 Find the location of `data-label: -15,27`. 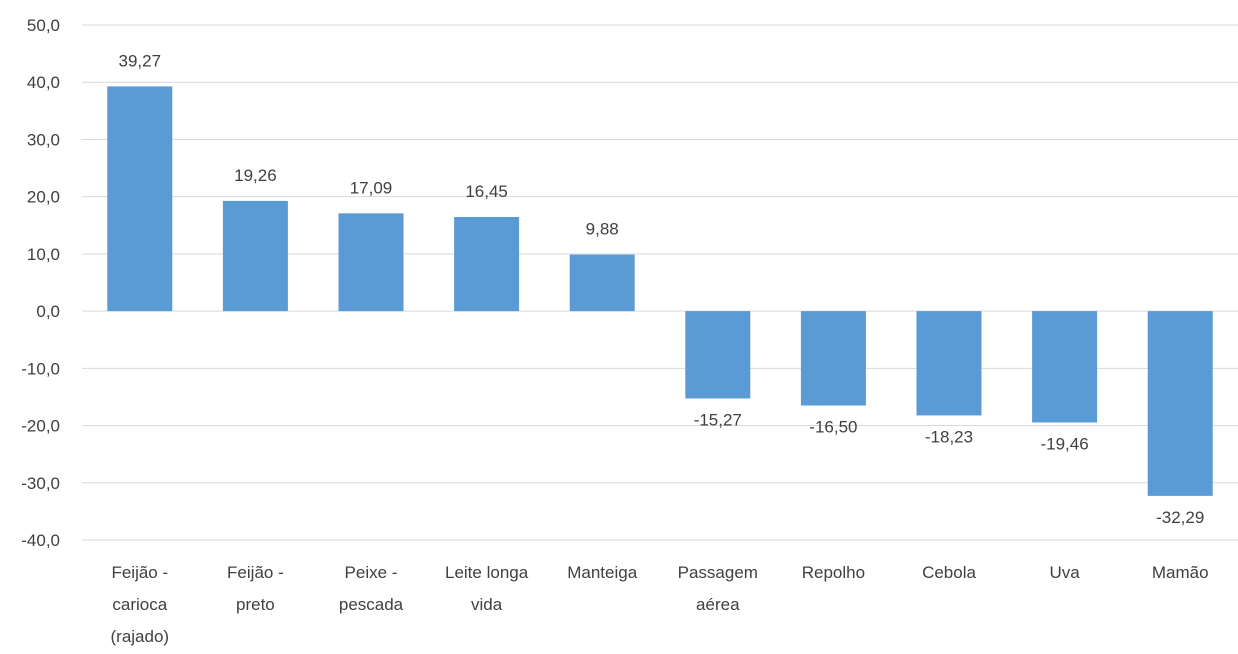

data-label: -15,27 is located at coordinates (718, 419).